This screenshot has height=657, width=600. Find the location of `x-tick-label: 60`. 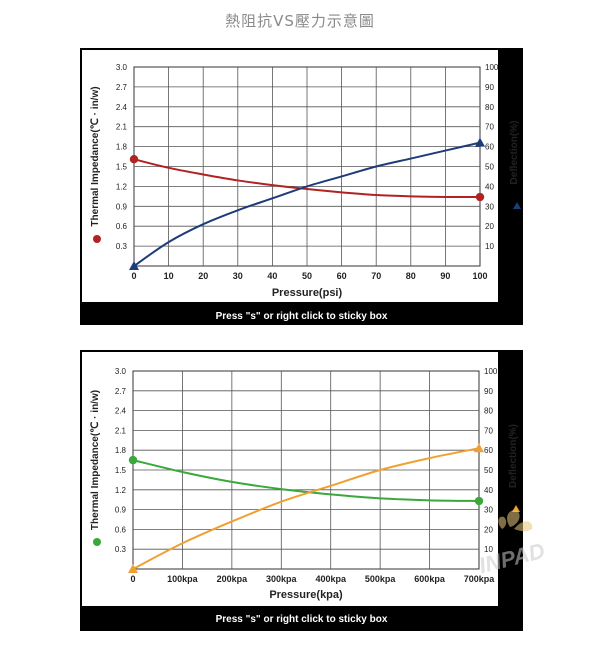

x-tick-label: 60 is located at coordinates (342, 276).